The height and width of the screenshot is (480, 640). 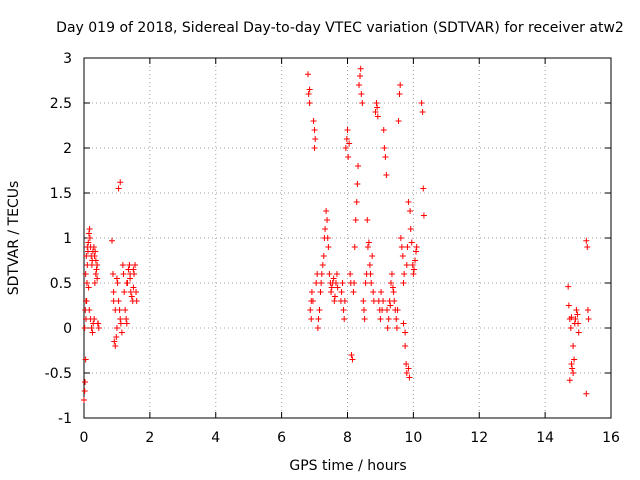 I want to click on y-tick-label: 2.5, so click(x=61, y=104).